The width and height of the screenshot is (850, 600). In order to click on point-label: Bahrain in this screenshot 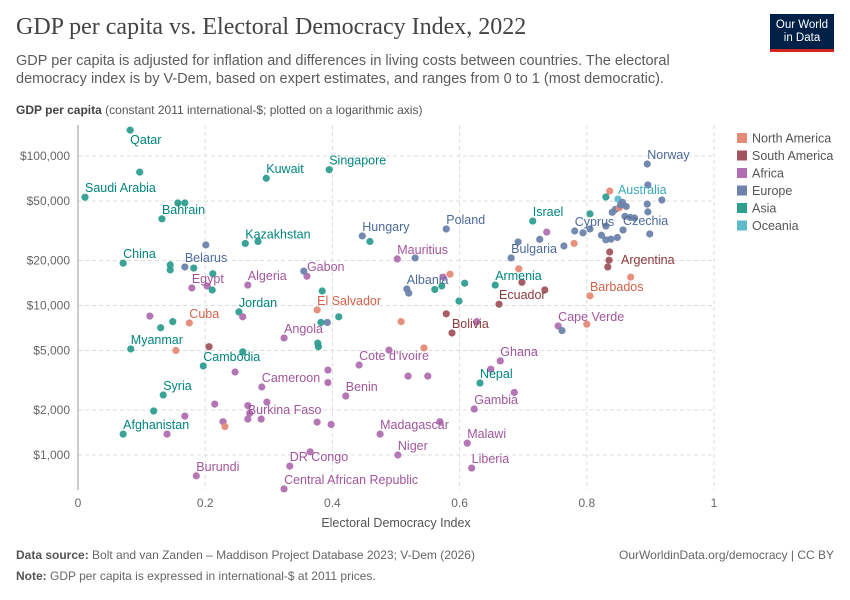, I will do `click(183, 210)`.